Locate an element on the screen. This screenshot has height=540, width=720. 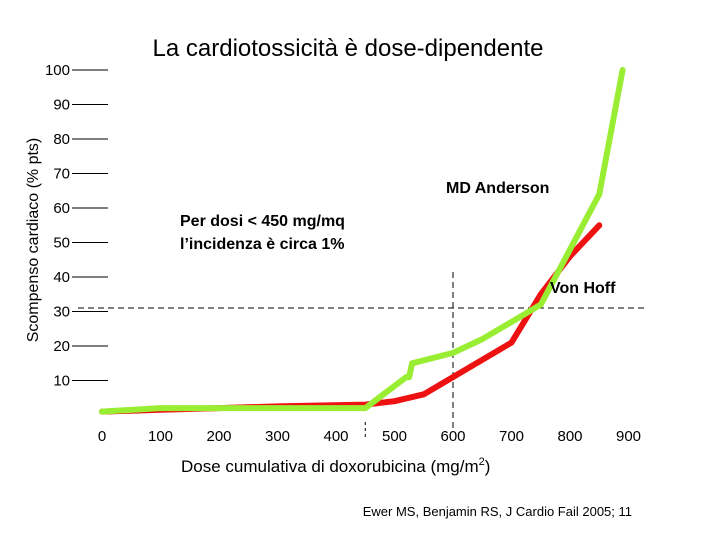
y-tick-label: 100 is located at coordinates (57, 70).